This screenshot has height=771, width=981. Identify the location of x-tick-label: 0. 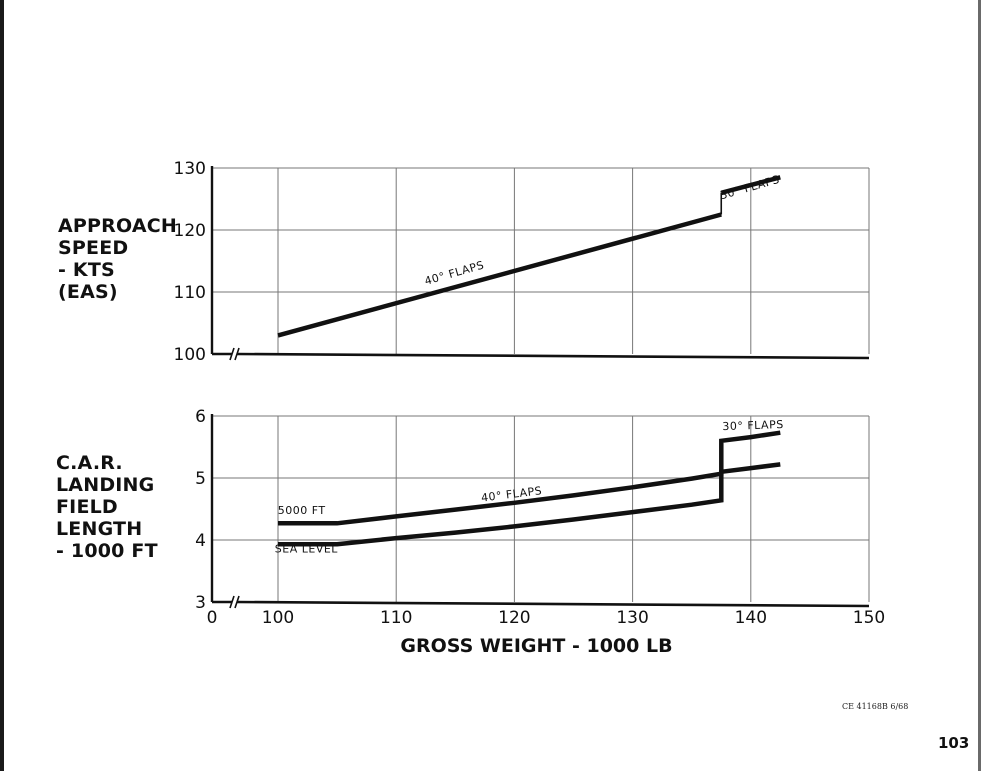
(212, 618).